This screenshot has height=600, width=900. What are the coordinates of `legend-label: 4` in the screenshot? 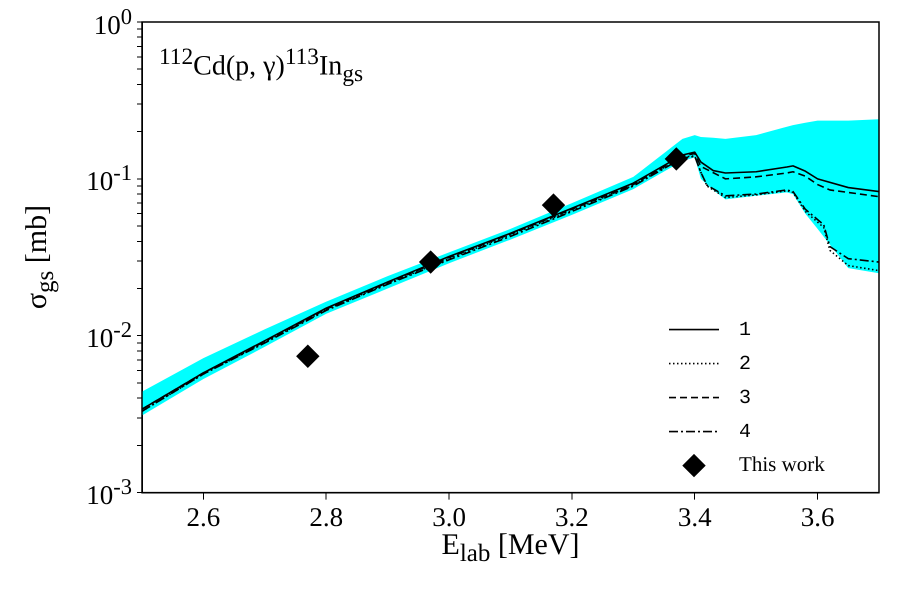 It's located at (745, 432).